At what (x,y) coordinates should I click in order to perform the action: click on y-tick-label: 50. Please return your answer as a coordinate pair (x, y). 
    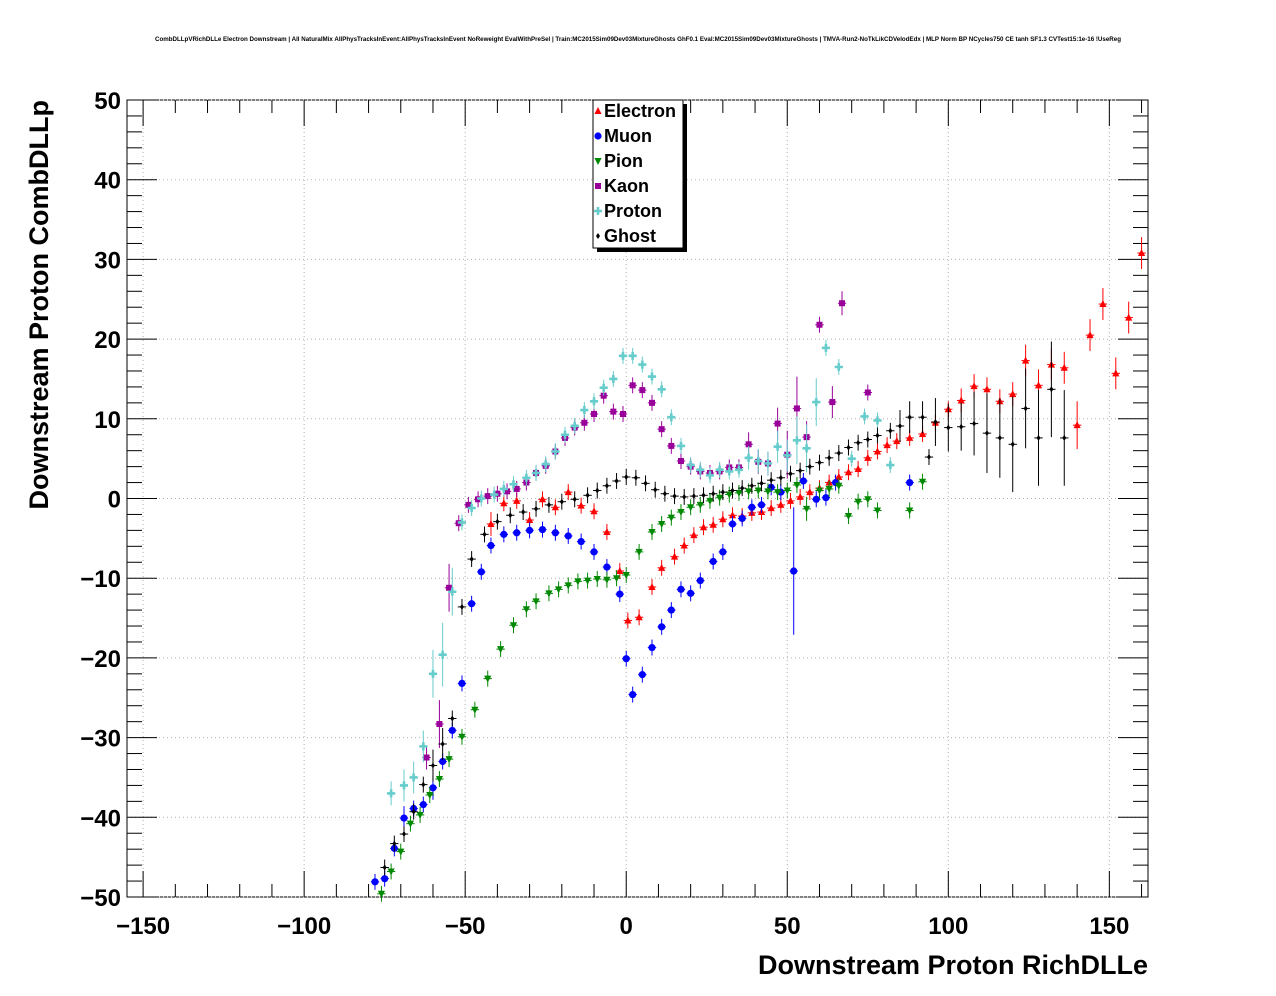
    Looking at the image, I should click on (107, 101).